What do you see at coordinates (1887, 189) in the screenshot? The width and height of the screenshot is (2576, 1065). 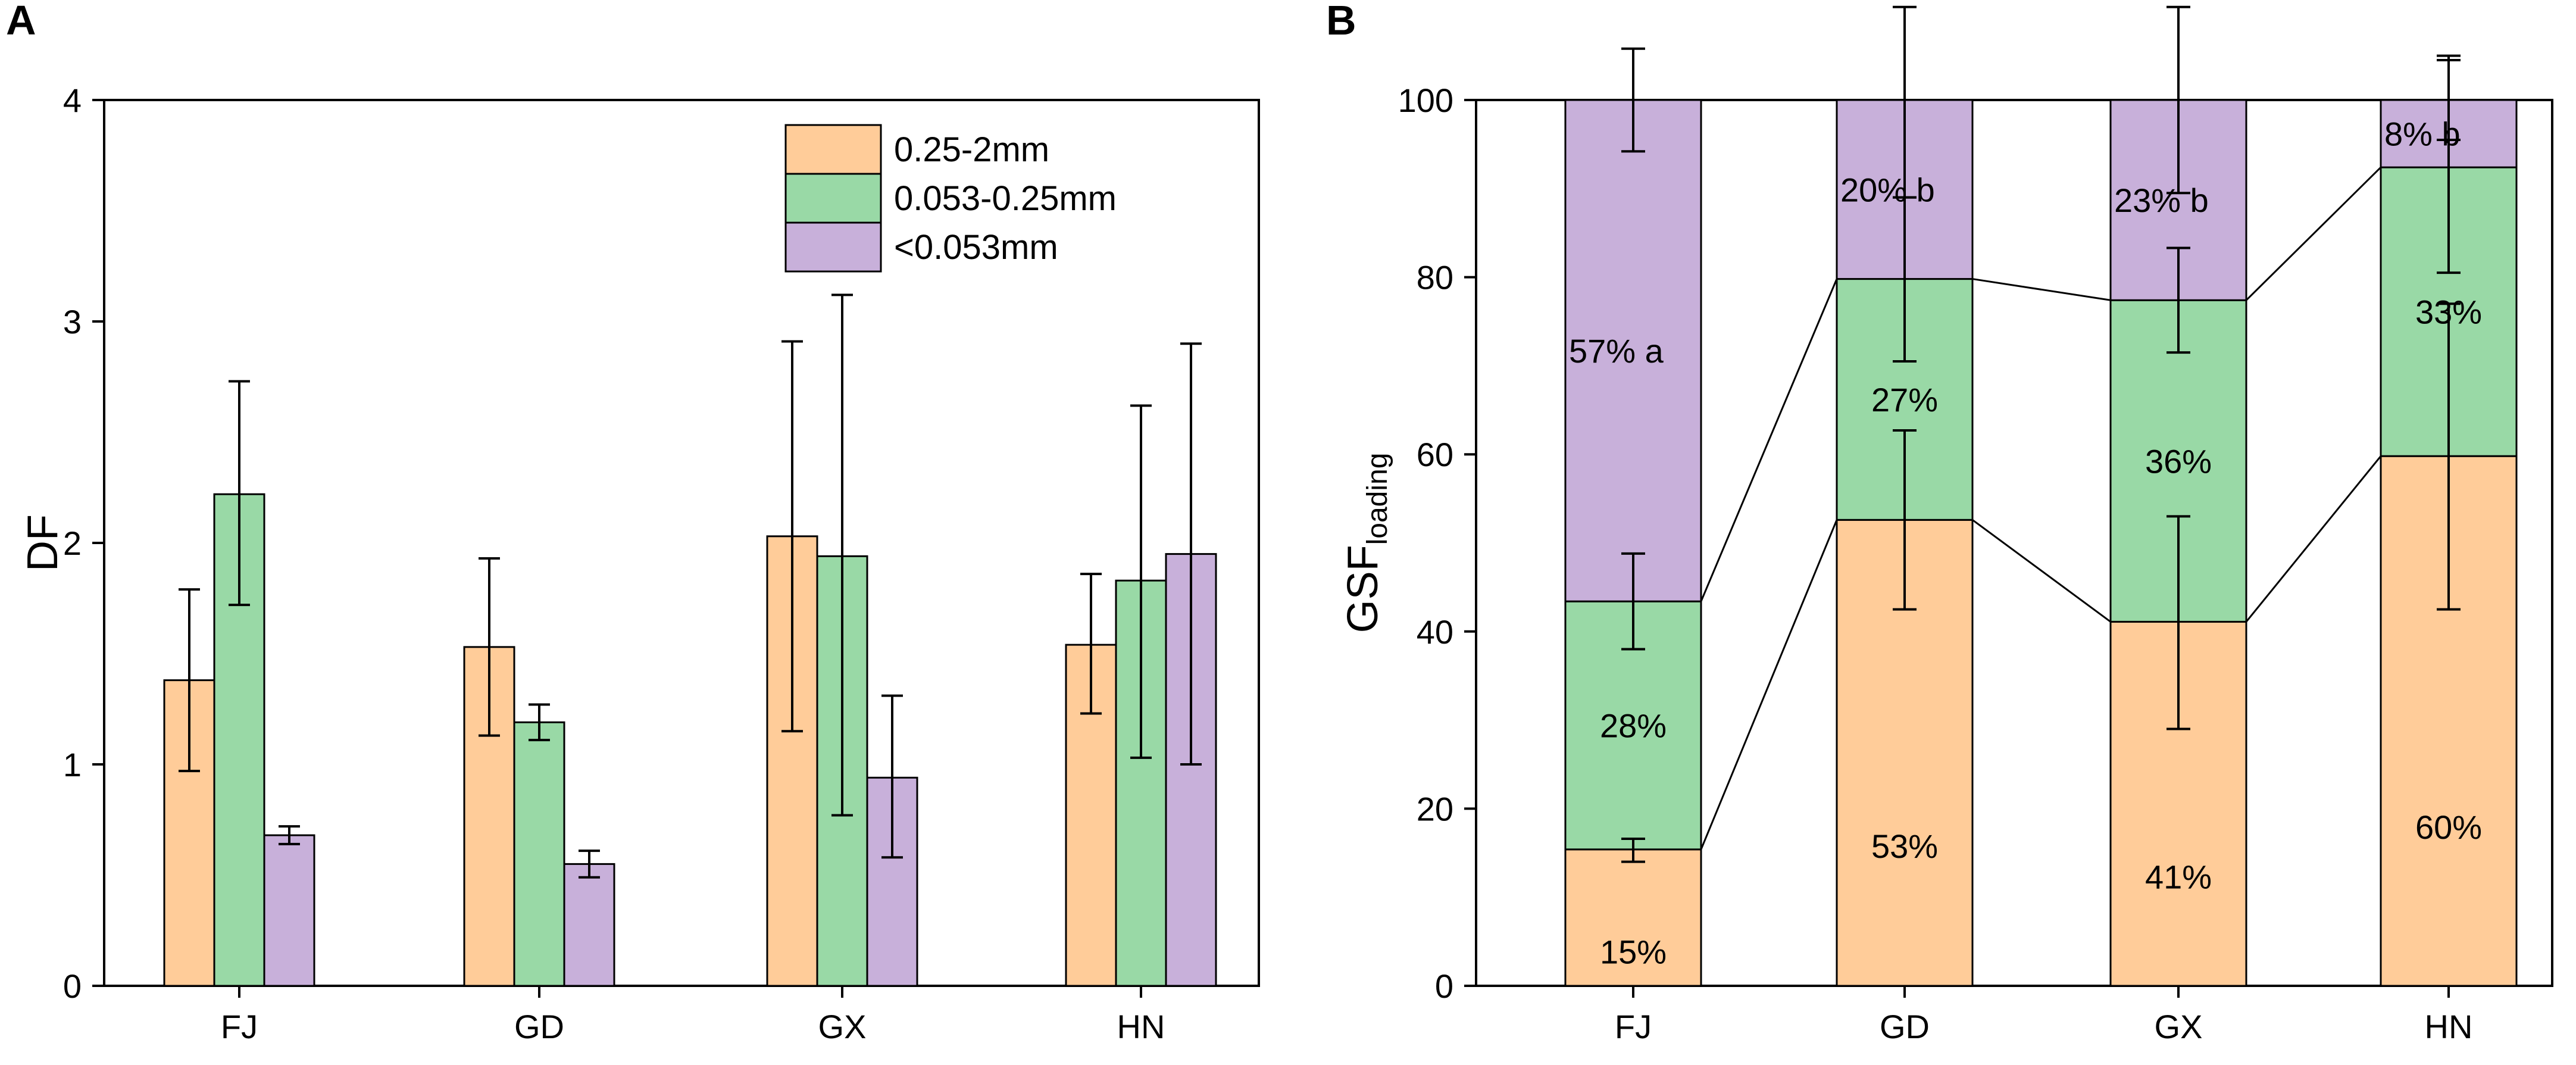 I see `data-label-b: 20% b` at bounding box center [1887, 189].